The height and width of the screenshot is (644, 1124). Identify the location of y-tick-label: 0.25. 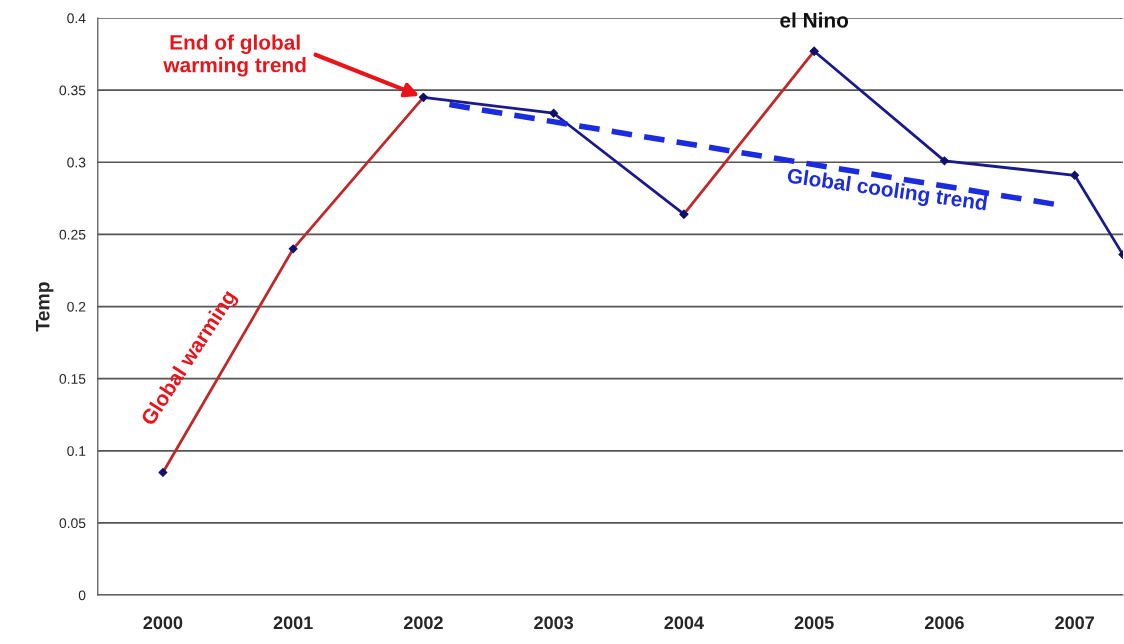
(72, 234).